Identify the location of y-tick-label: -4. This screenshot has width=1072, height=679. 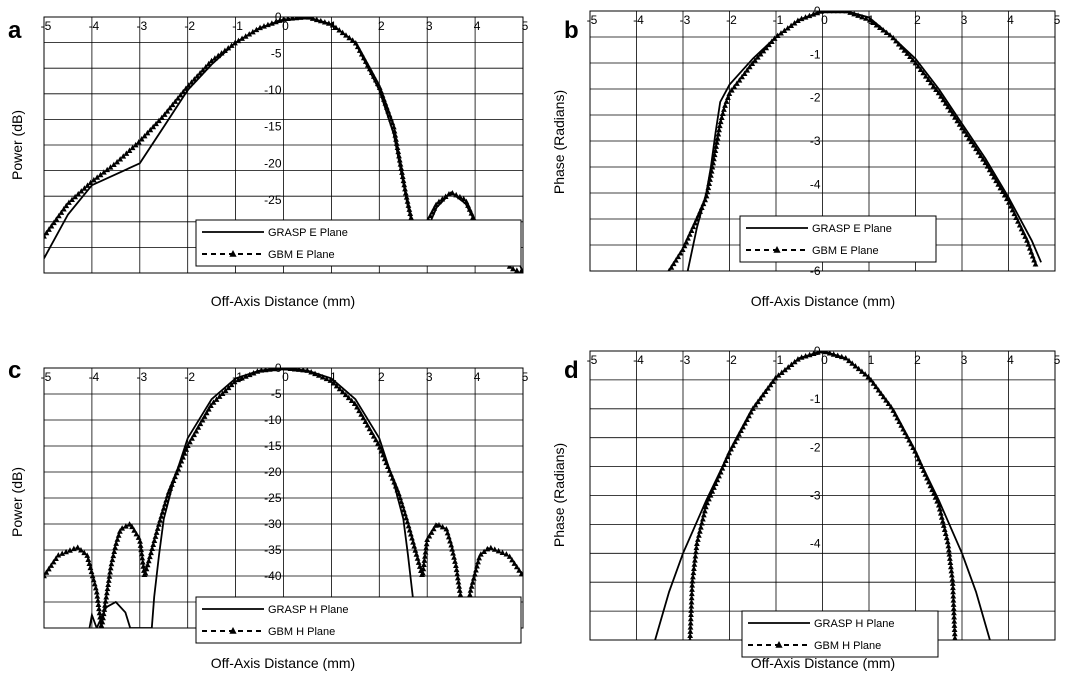
(815, 184).